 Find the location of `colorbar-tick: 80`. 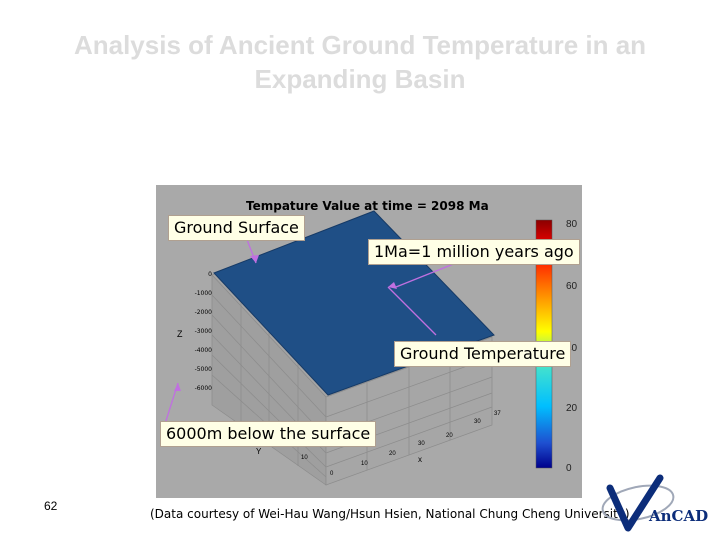

colorbar-tick: 80 is located at coordinates (572, 224).